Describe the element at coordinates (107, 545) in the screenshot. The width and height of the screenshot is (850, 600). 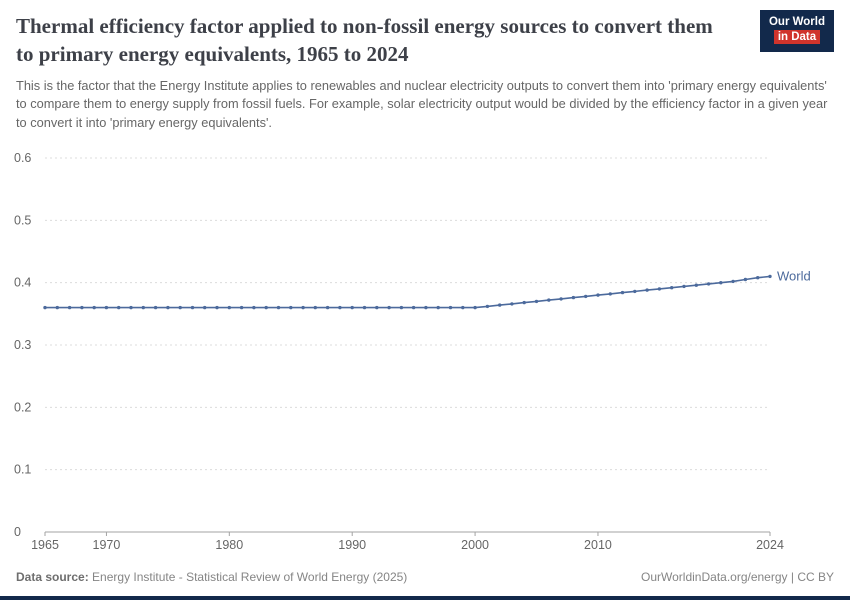
I see `svg-text: 1970` at that location.